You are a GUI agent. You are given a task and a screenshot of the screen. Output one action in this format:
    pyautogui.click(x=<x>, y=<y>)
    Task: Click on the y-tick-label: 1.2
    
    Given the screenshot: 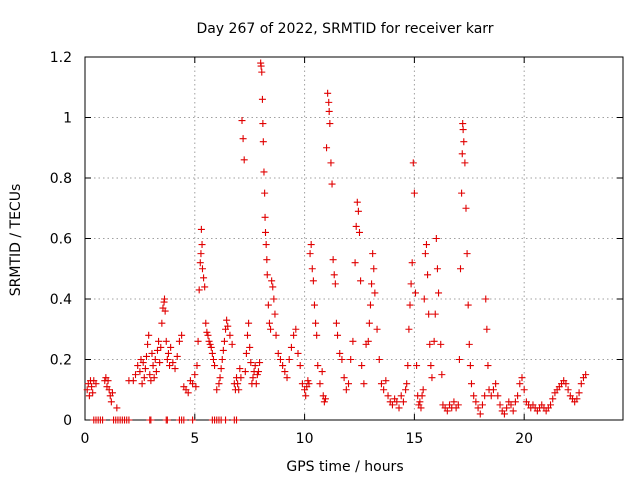 What is the action you would take?
    pyautogui.click(x=61, y=58)
    